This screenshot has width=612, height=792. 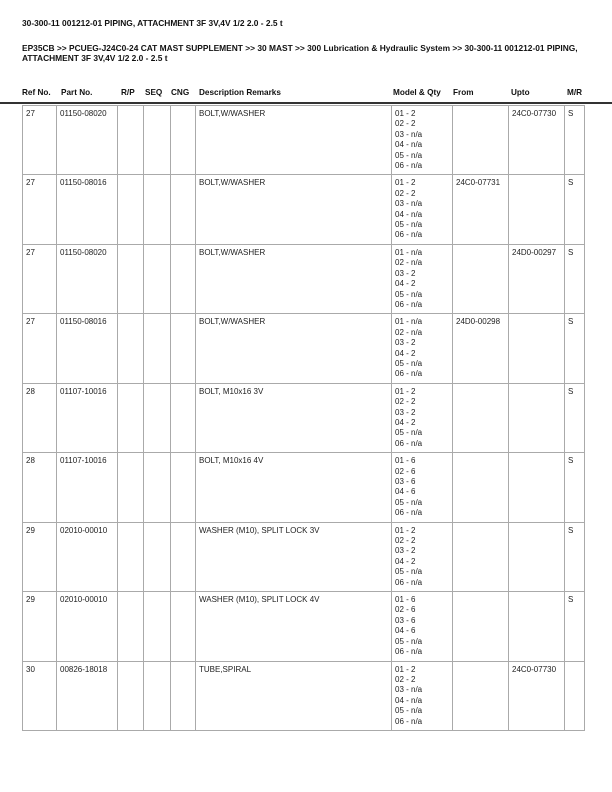 What do you see at coordinates (154, 92) in the screenshot?
I see `col-seq: SEQ` at bounding box center [154, 92].